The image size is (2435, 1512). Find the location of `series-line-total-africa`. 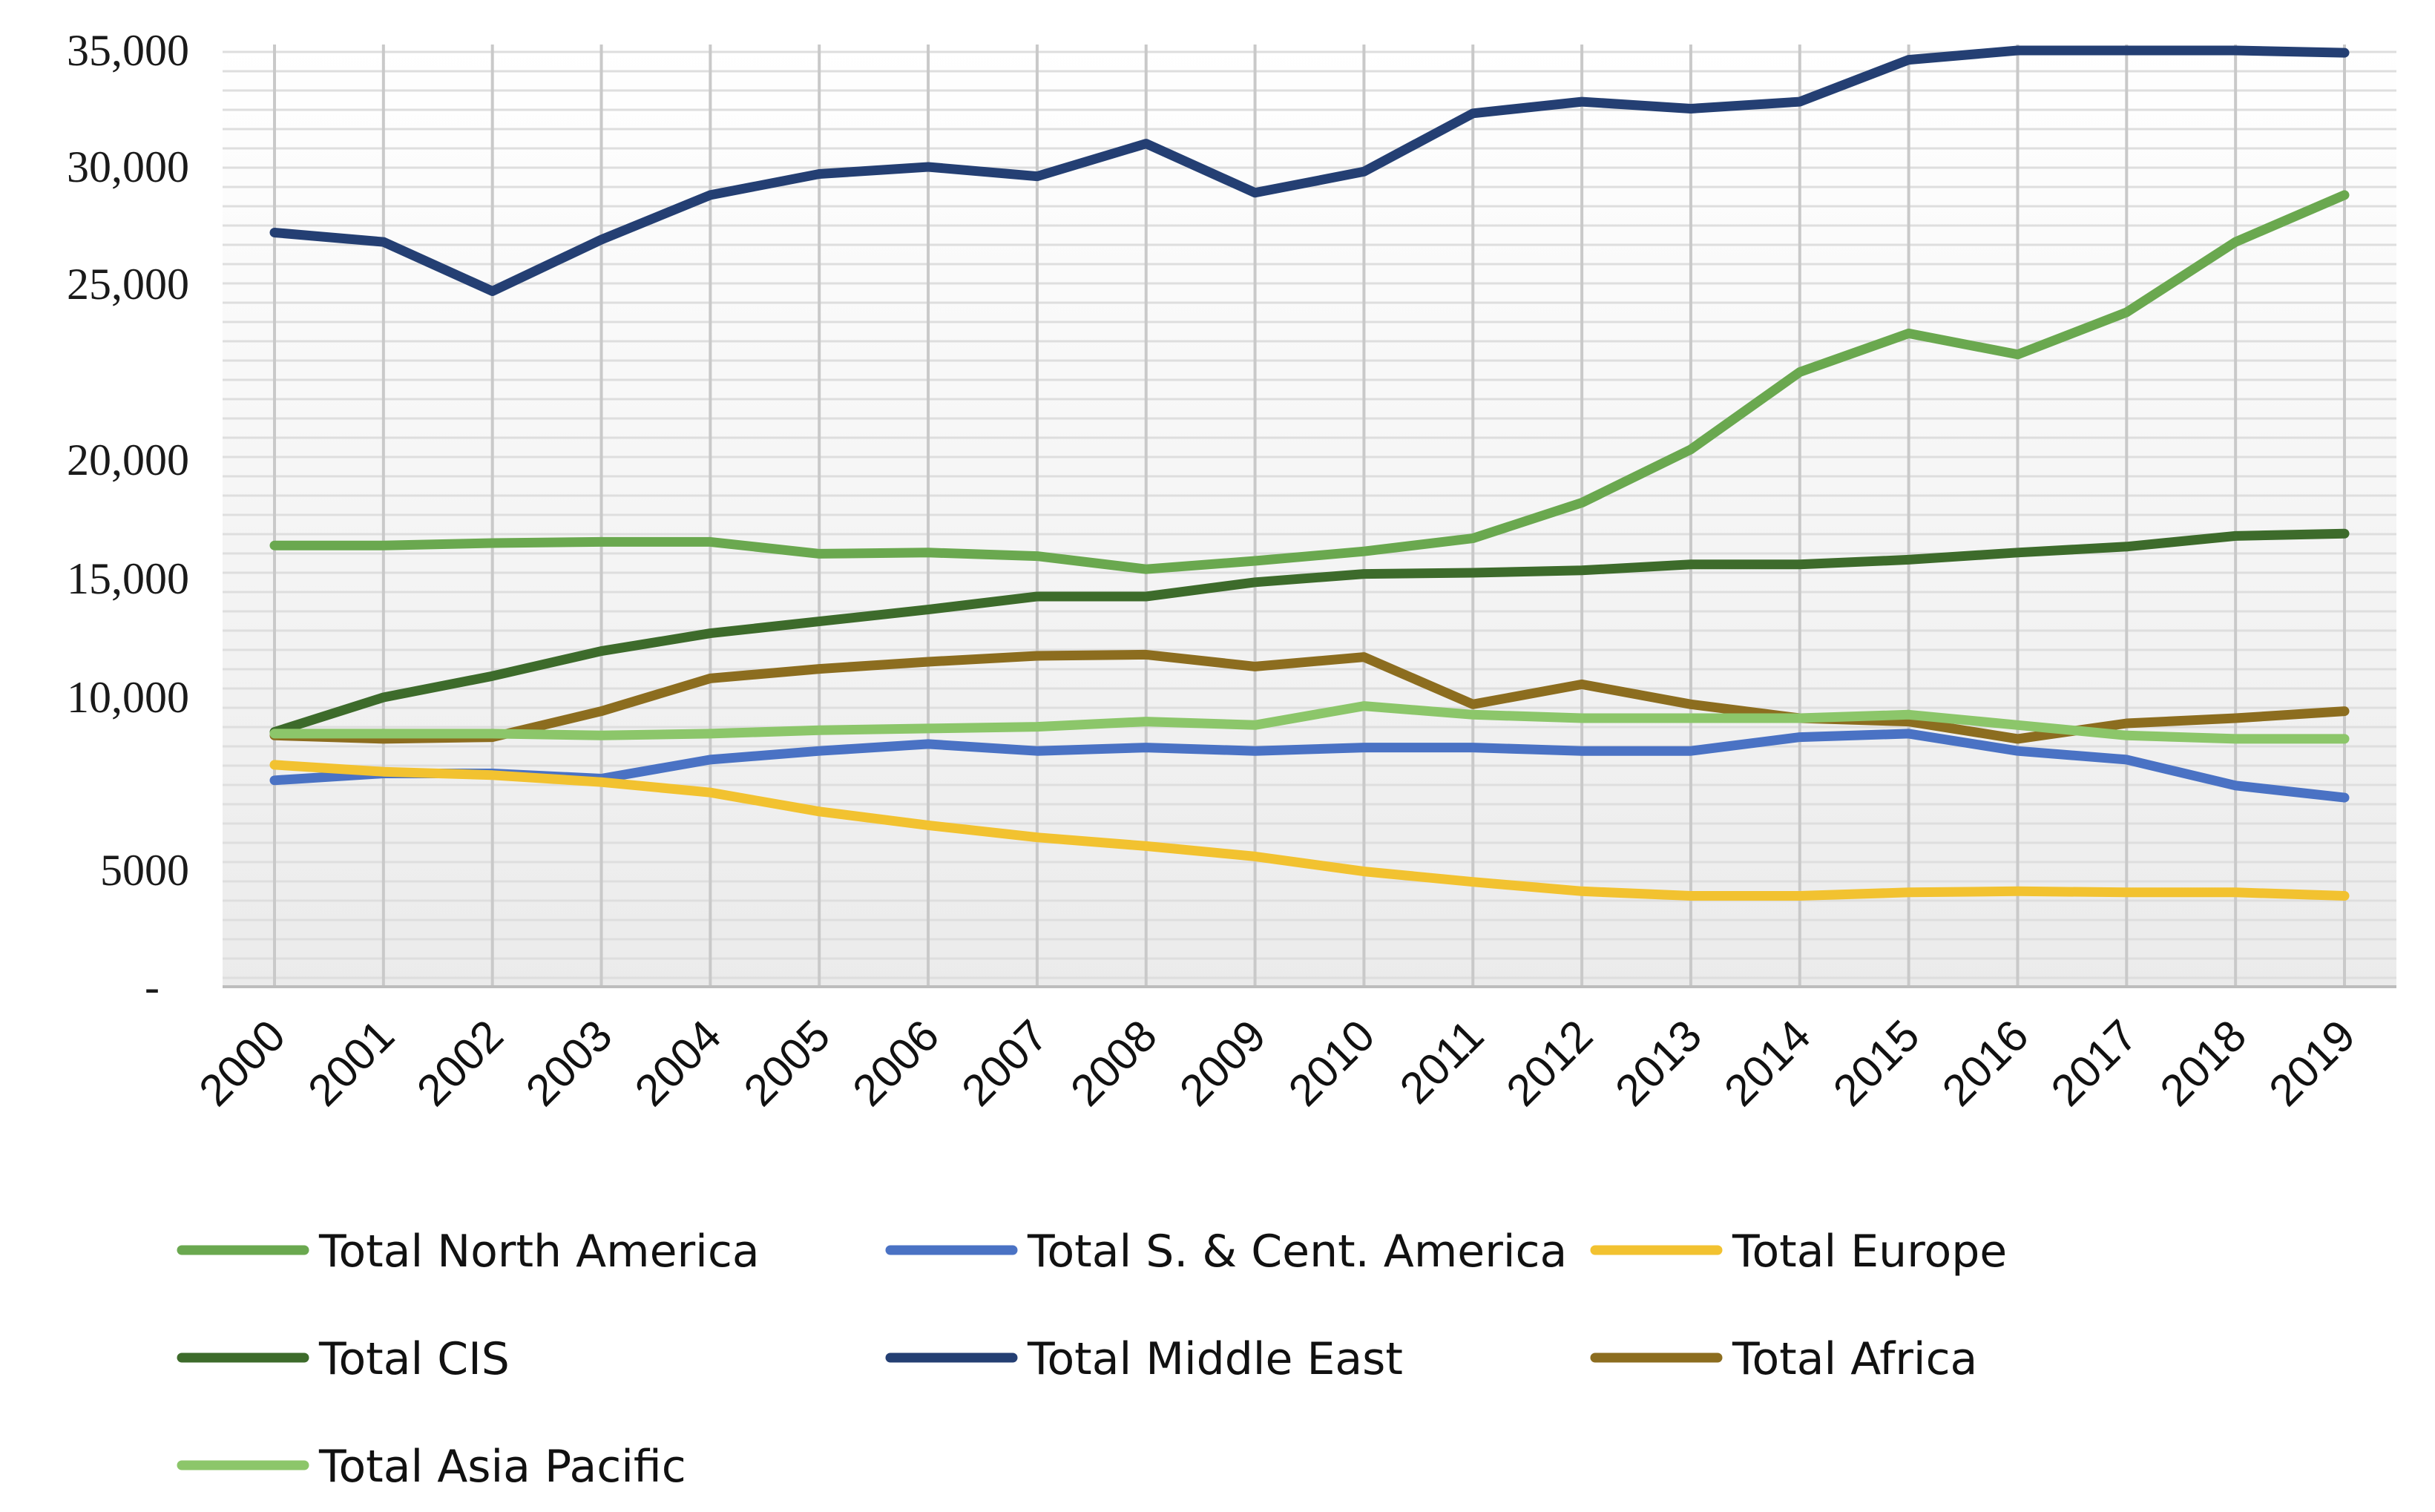

series-line-total-africa is located at coordinates (1309, 697).